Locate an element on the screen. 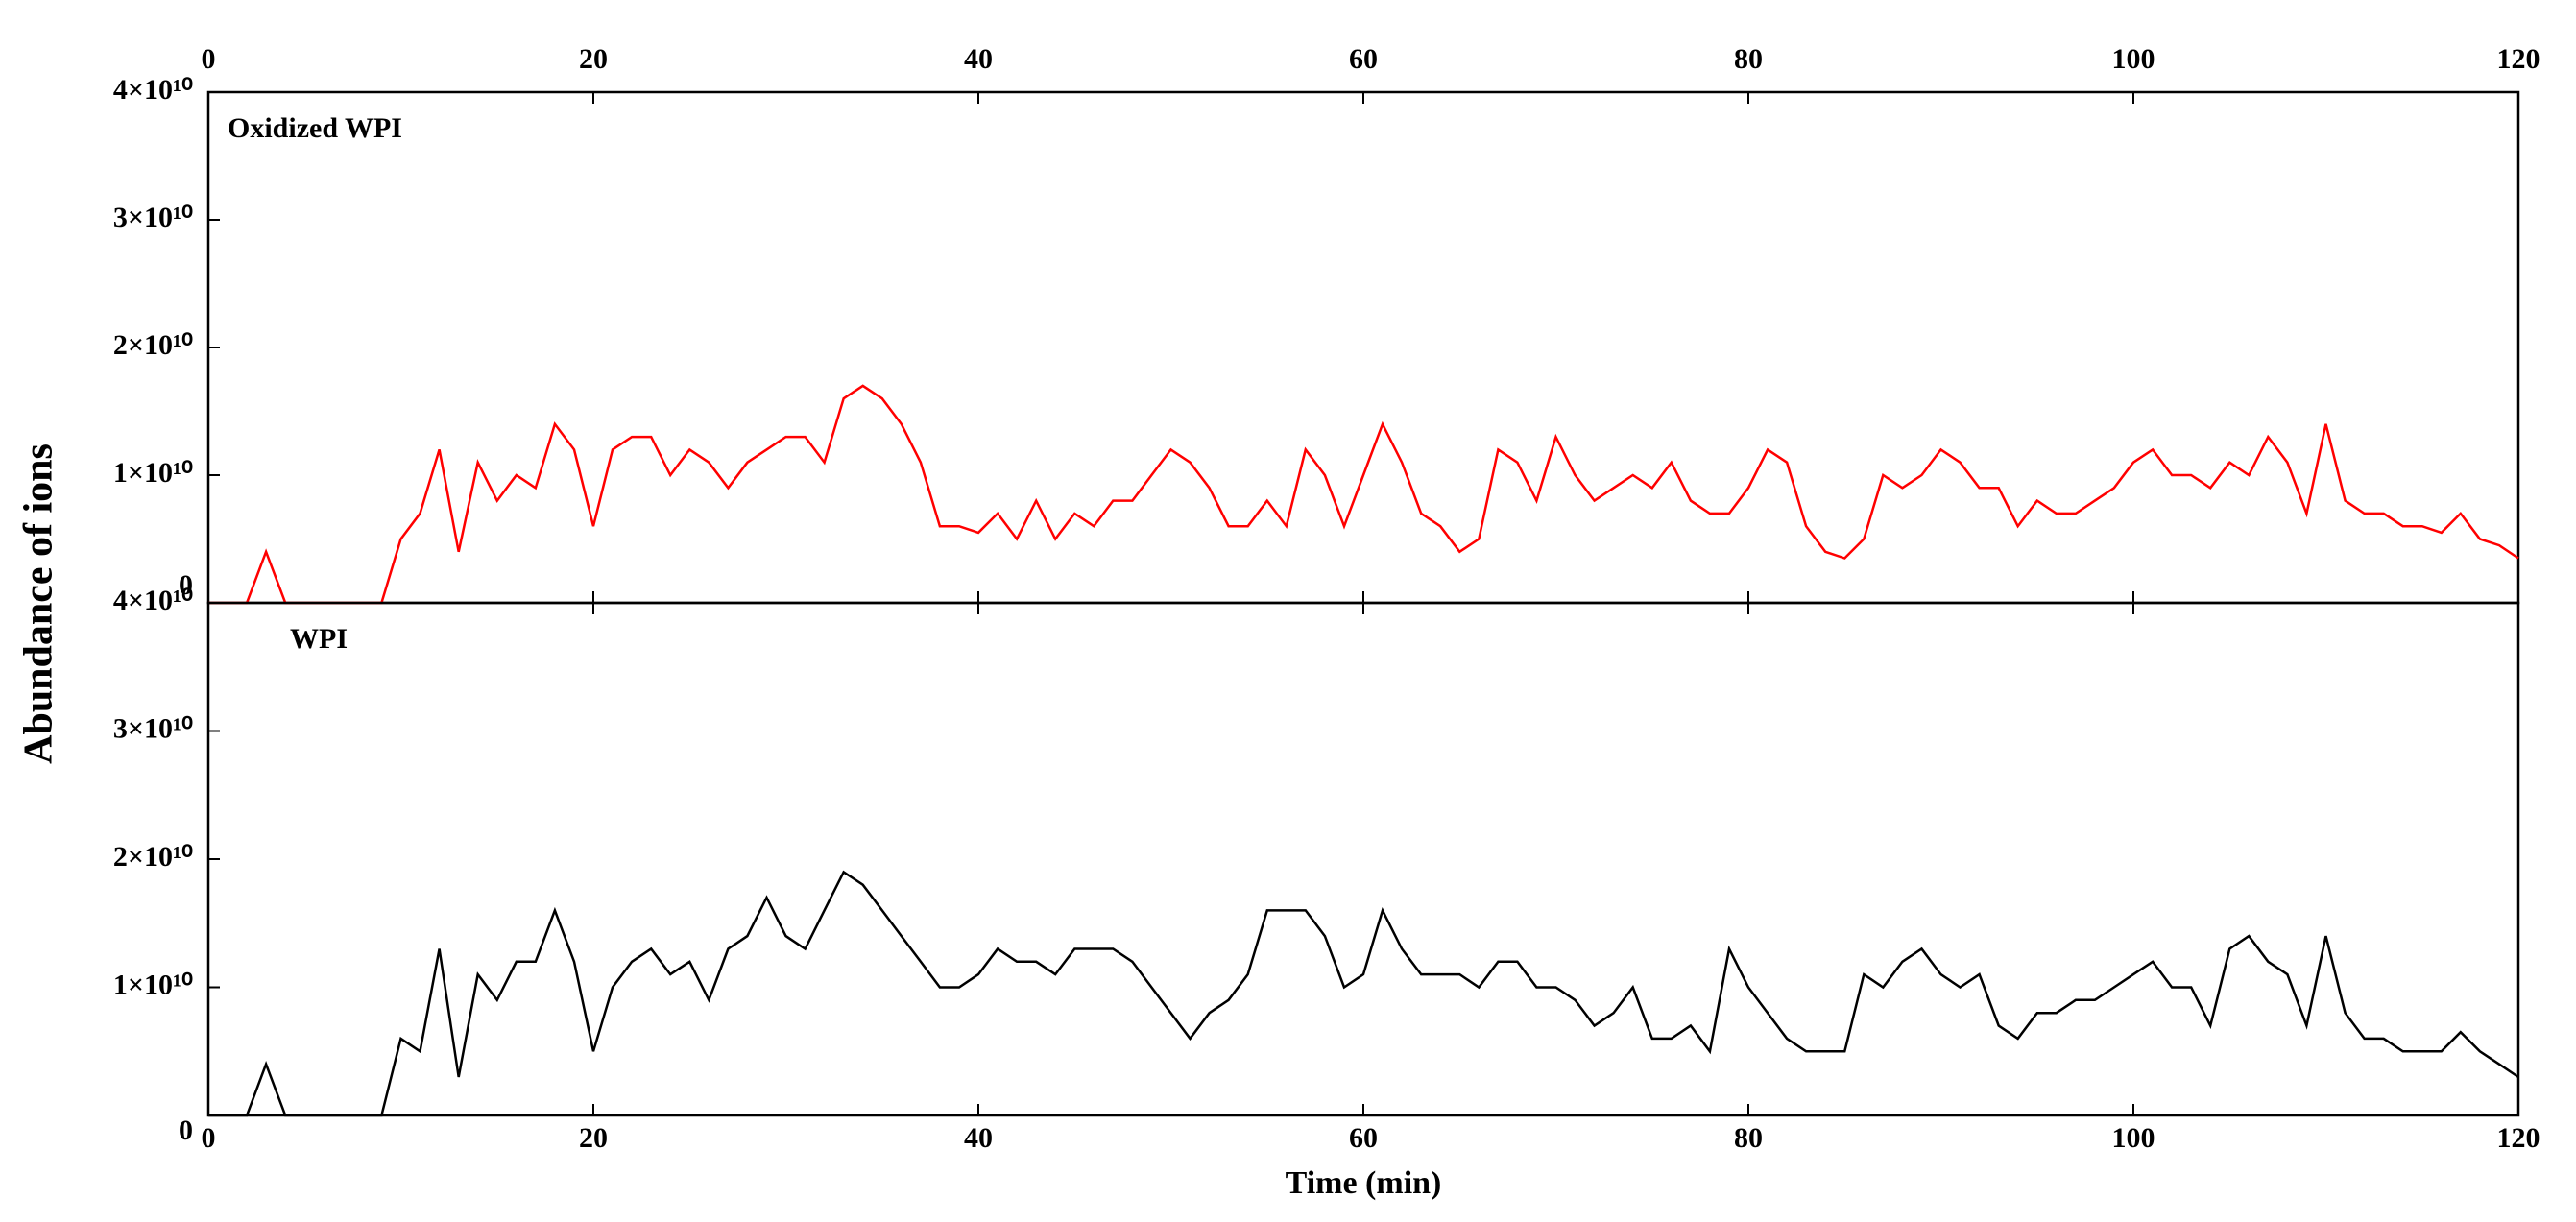 This screenshot has height=1222, width=2576. y-axis-title: Abundance of ions is located at coordinates (39, 603).